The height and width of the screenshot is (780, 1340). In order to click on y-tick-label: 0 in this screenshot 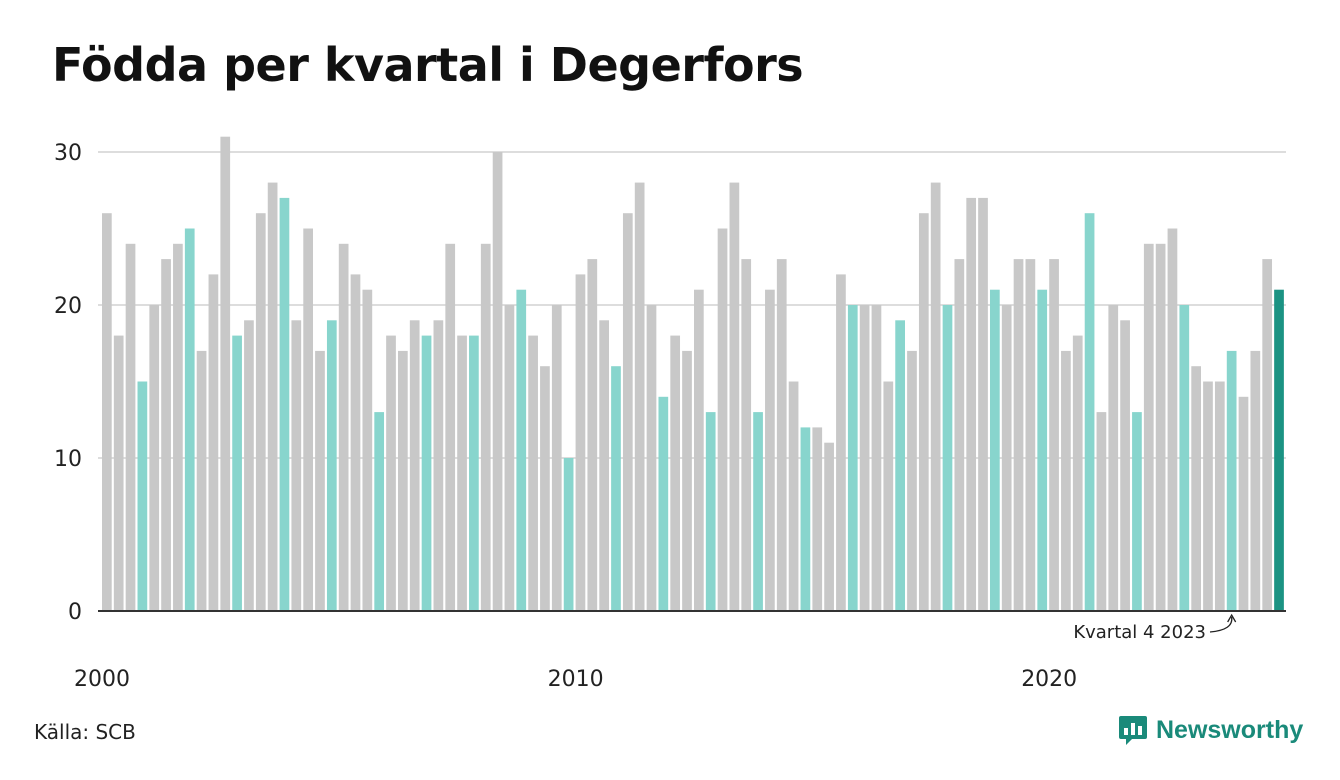, I will do `click(75, 612)`.